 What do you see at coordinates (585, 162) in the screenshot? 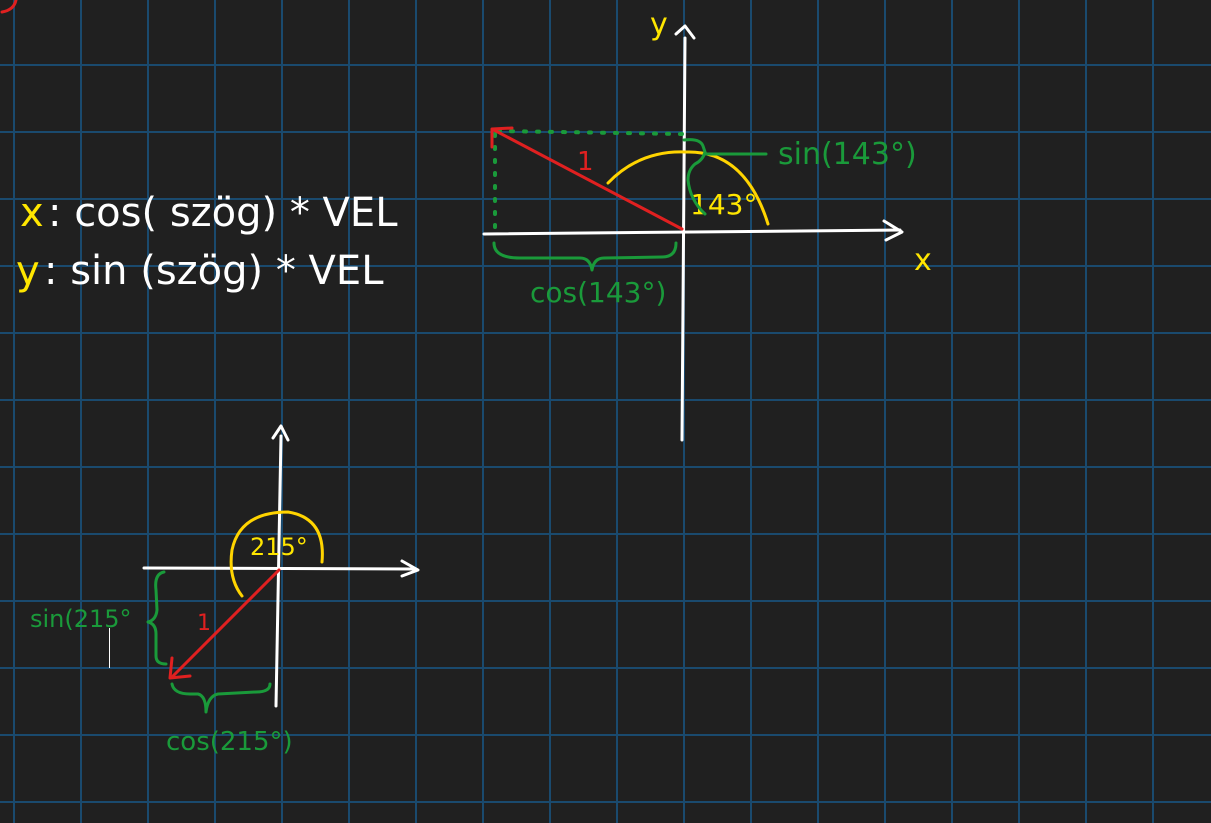
I see `top-vector-length-label: 1` at bounding box center [585, 162].